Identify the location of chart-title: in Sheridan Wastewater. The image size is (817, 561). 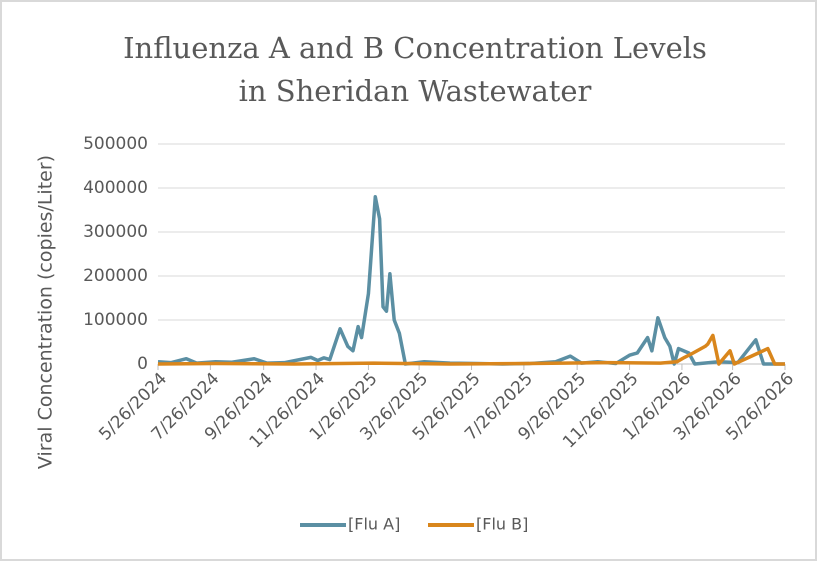
(415, 91).